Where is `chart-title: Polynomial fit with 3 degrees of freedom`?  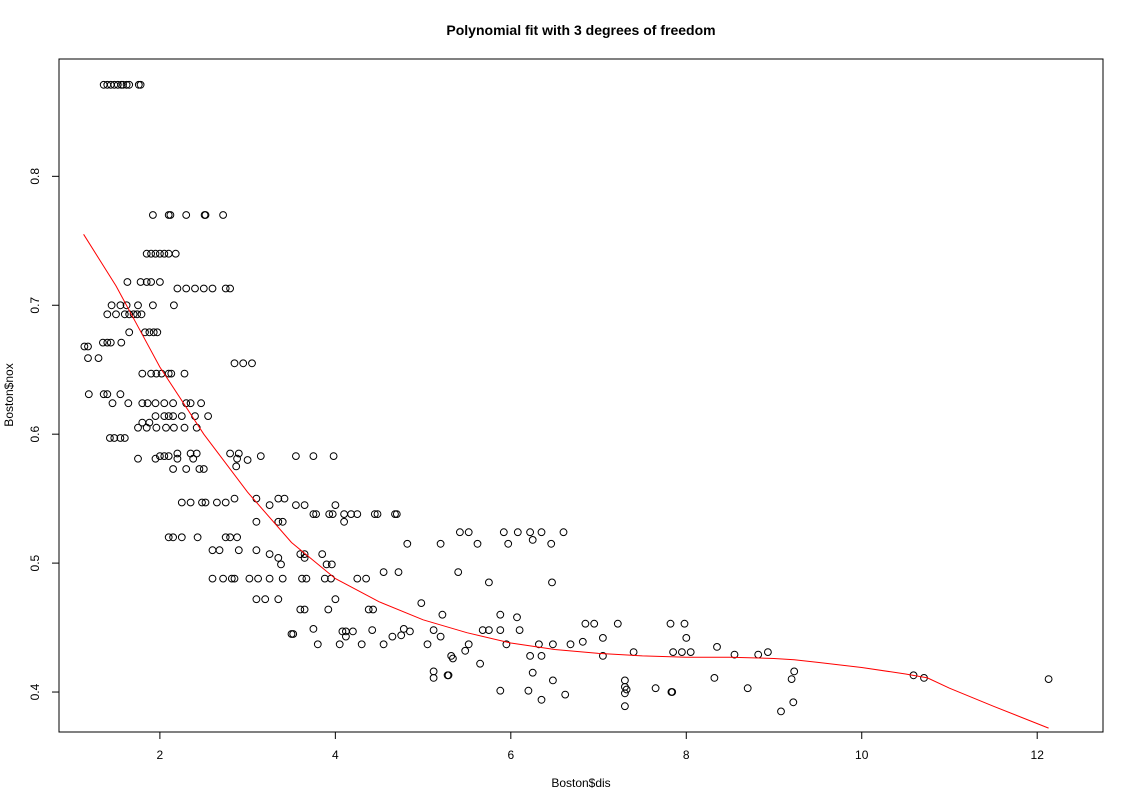 chart-title: Polynomial fit with 3 degrees of freedom is located at coordinates (580, 30).